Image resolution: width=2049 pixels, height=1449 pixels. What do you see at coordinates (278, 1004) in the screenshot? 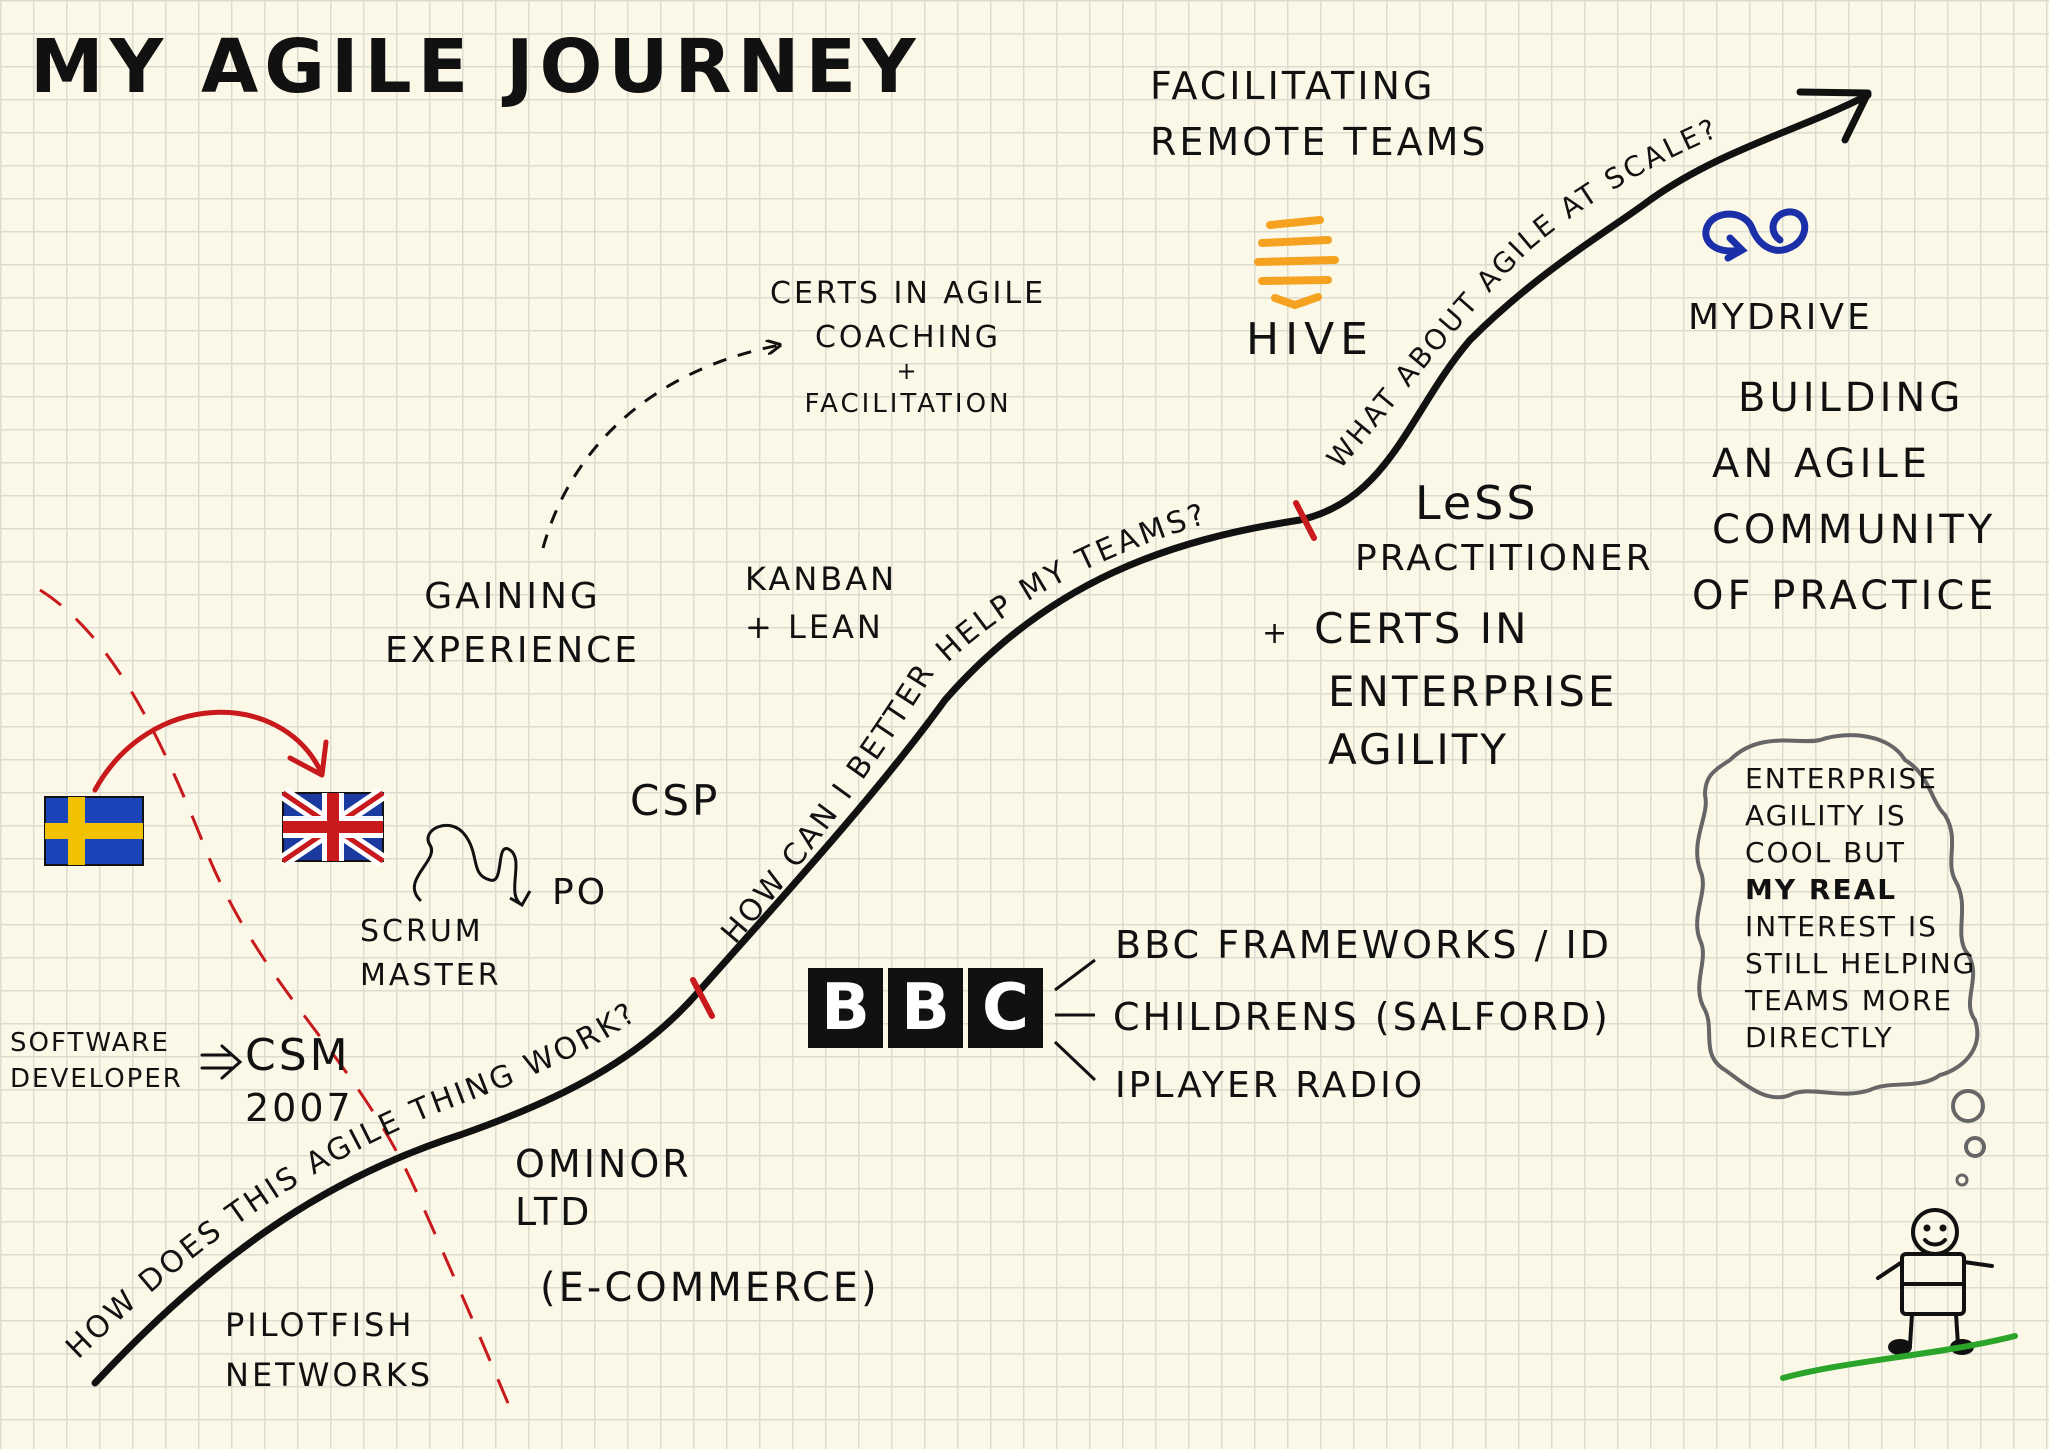
I see `migration-divider` at bounding box center [278, 1004].